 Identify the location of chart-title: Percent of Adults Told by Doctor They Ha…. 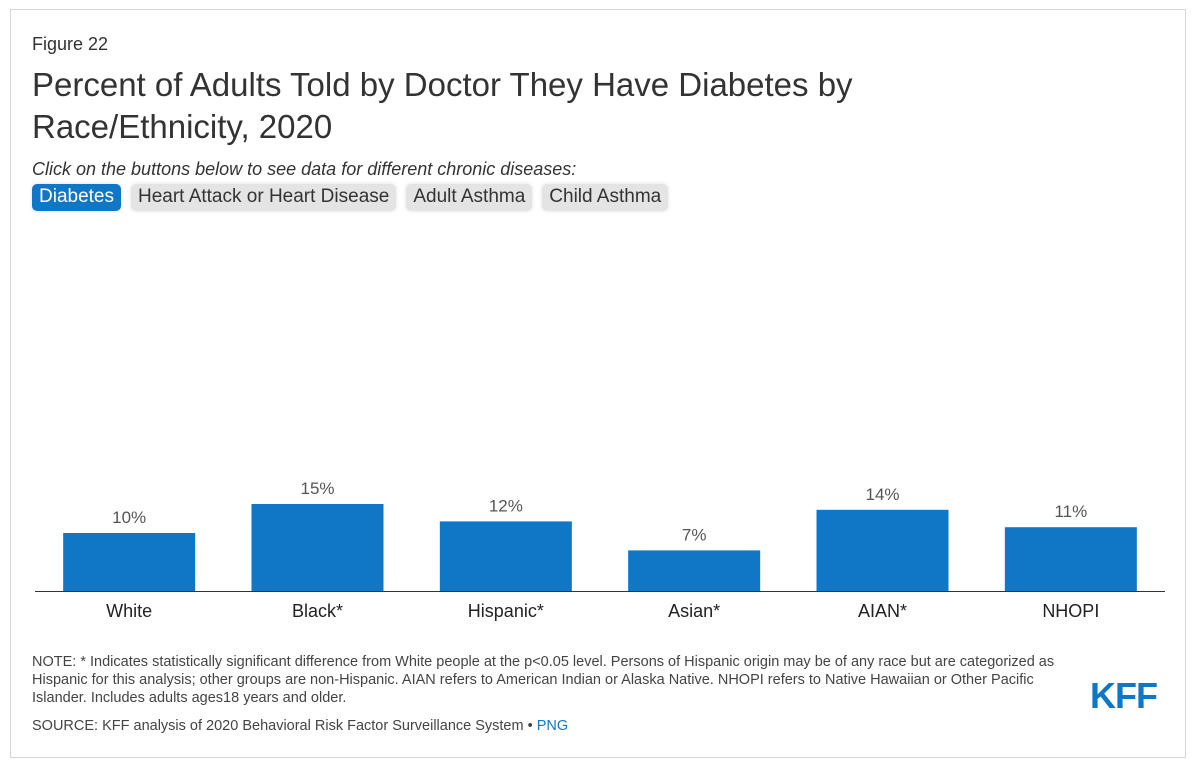
(442, 105).